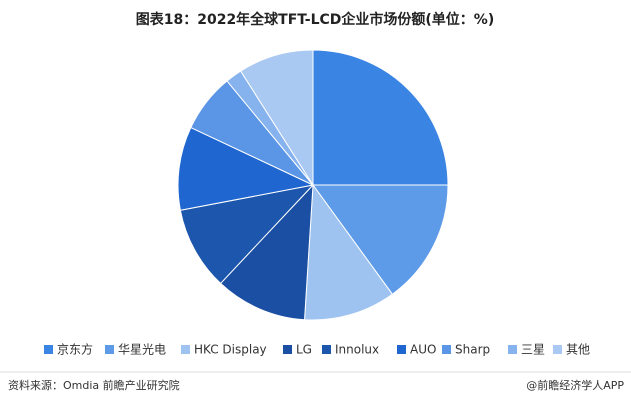  I want to click on legend-label: Innolux, so click(357, 350).